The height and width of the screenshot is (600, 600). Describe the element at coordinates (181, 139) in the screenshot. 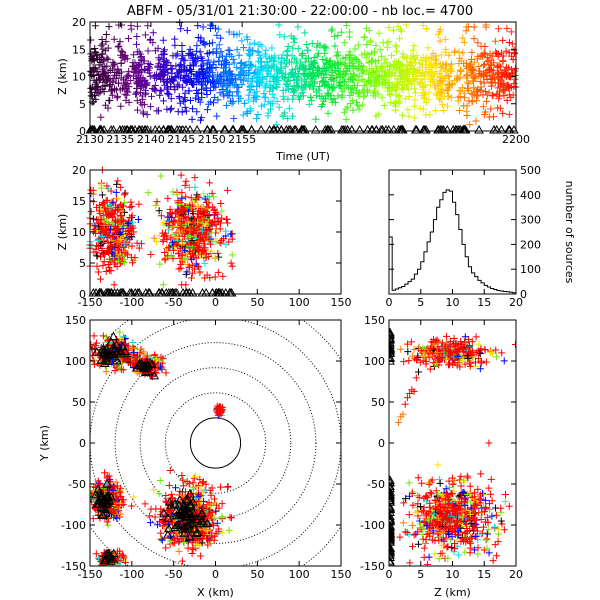

I see `x-tick-label: 2145` at that location.